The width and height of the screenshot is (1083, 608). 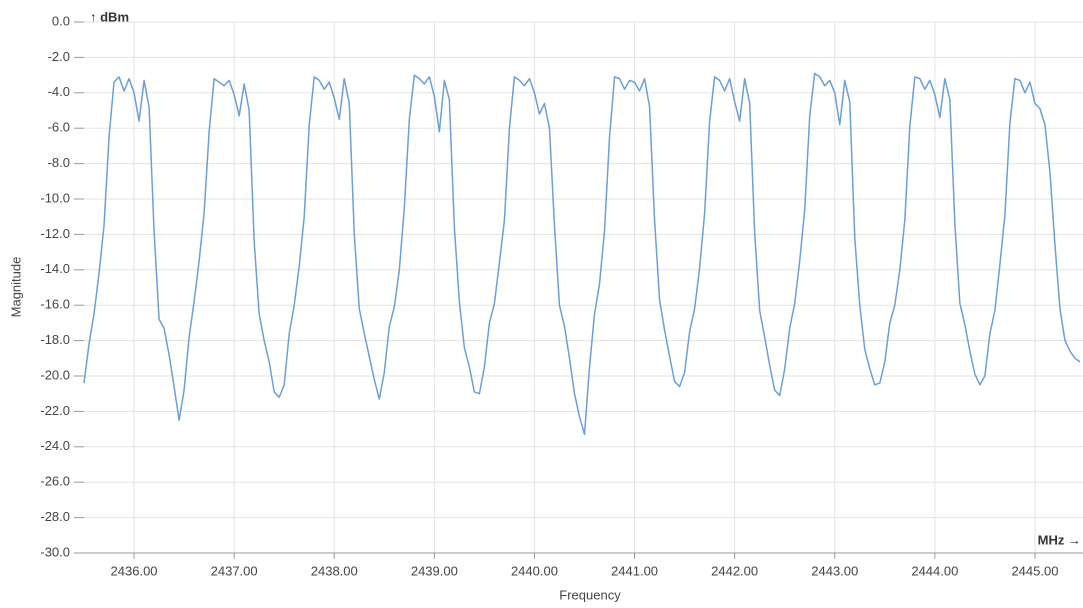 What do you see at coordinates (734, 570) in the screenshot?
I see `x-tick-label: 2442.00` at bounding box center [734, 570].